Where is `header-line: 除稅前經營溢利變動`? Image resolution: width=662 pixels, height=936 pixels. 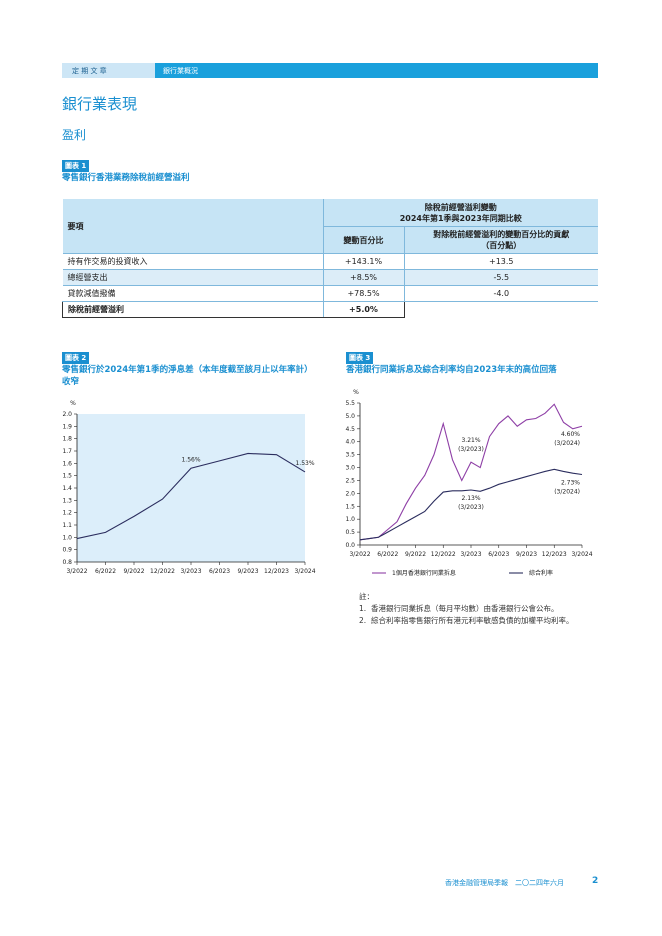 header-line: 除稅前經營溢利變動 is located at coordinates (460, 207).